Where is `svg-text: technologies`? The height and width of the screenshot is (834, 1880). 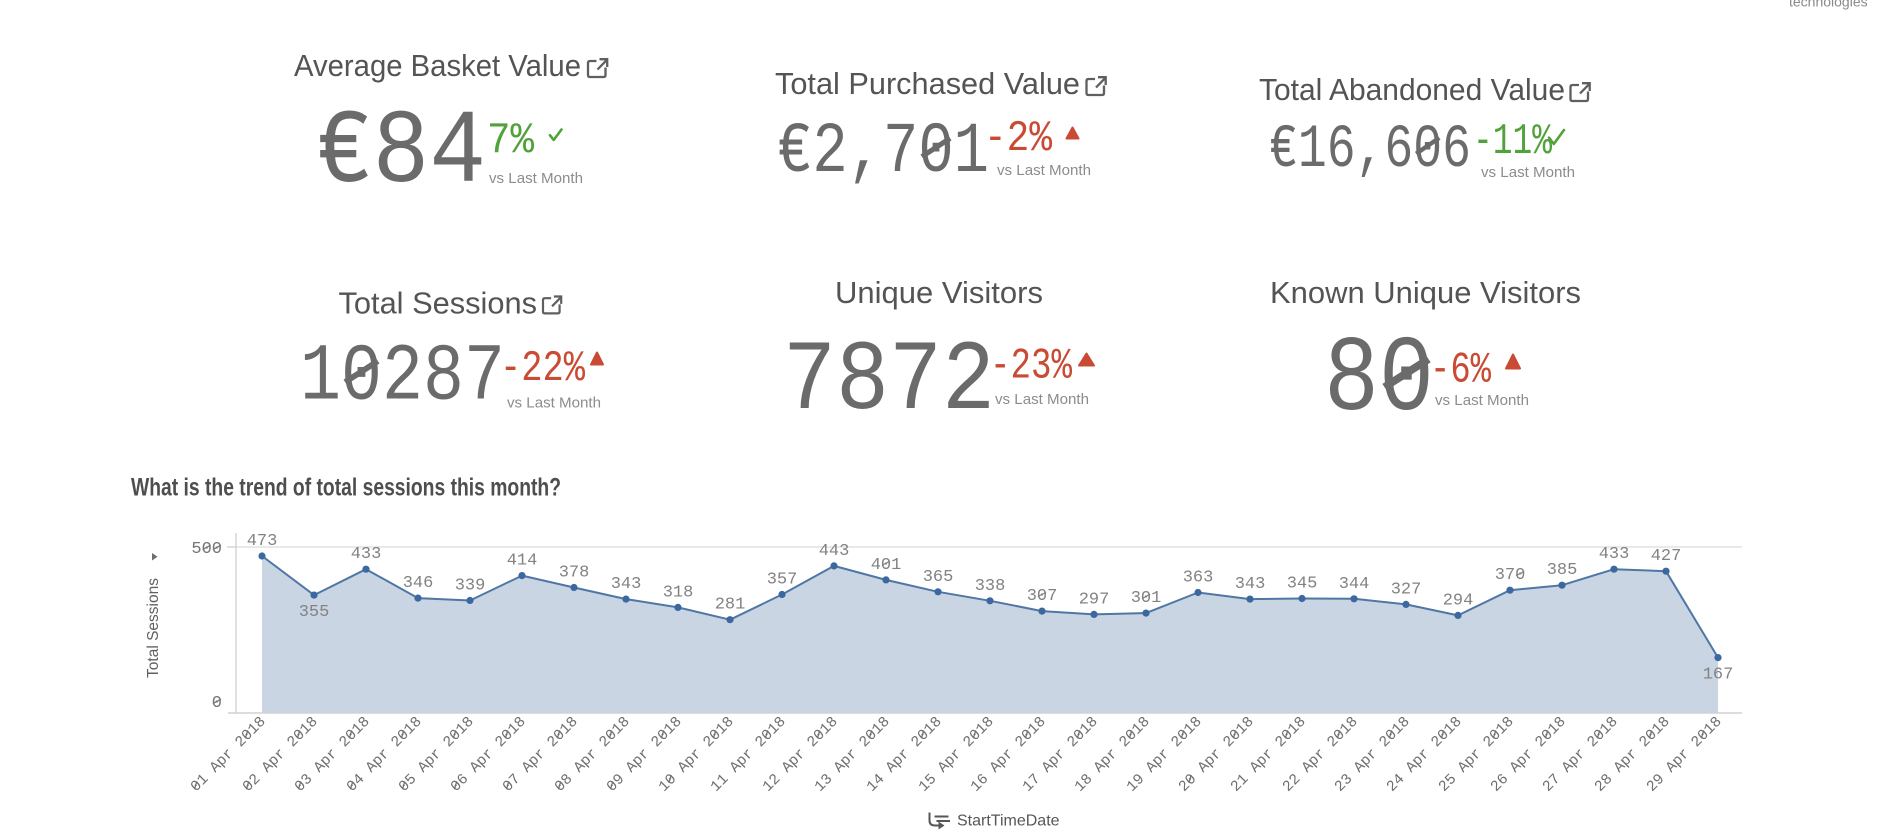
svg-text: technologies is located at coordinates (1828, 5).